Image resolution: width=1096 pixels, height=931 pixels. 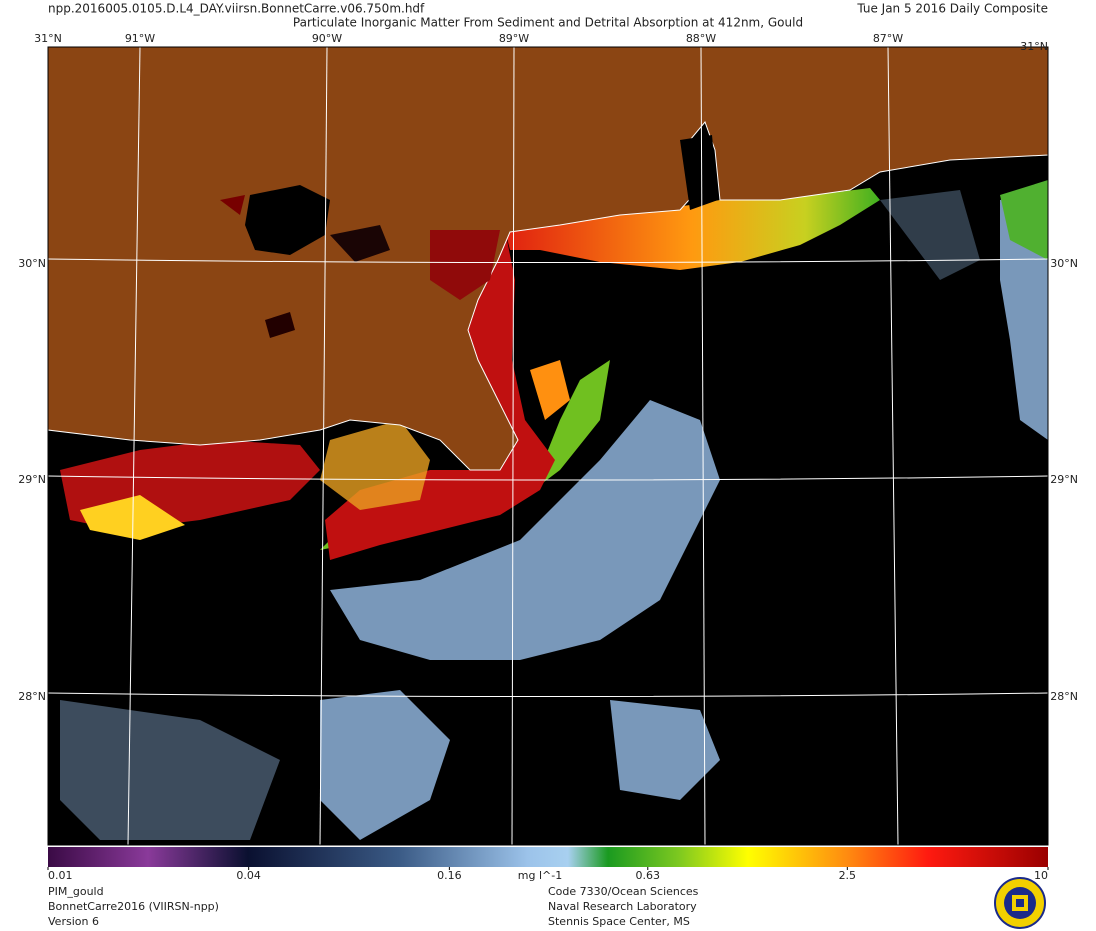 What do you see at coordinates (73, 921) in the screenshot?
I see `footer-text: Version 6` at bounding box center [73, 921].